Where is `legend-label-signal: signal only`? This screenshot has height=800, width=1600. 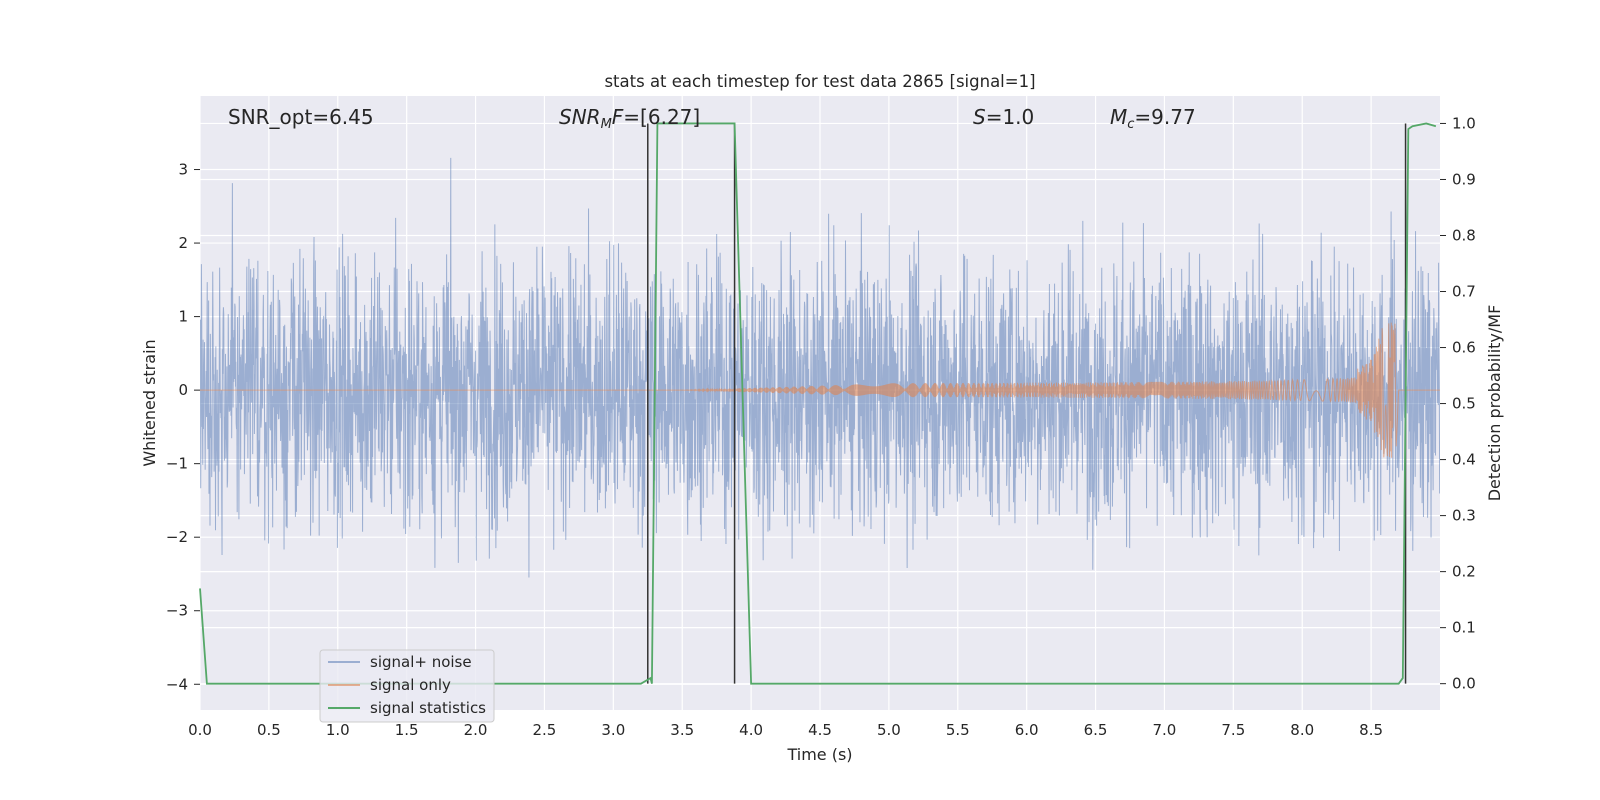
legend-label-signal: signal only is located at coordinates (410, 685).